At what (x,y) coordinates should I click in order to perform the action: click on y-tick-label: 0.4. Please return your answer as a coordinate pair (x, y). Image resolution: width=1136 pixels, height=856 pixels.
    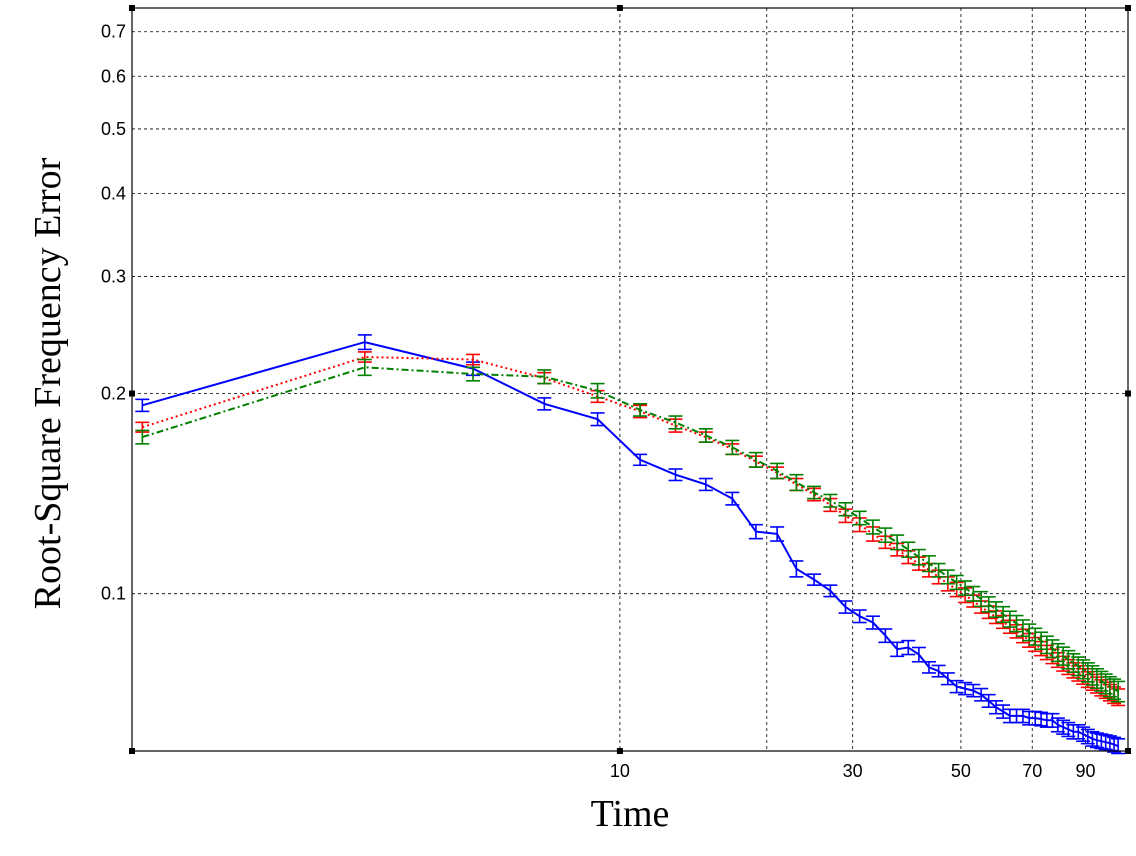
    Looking at the image, I should click on (113, 193).